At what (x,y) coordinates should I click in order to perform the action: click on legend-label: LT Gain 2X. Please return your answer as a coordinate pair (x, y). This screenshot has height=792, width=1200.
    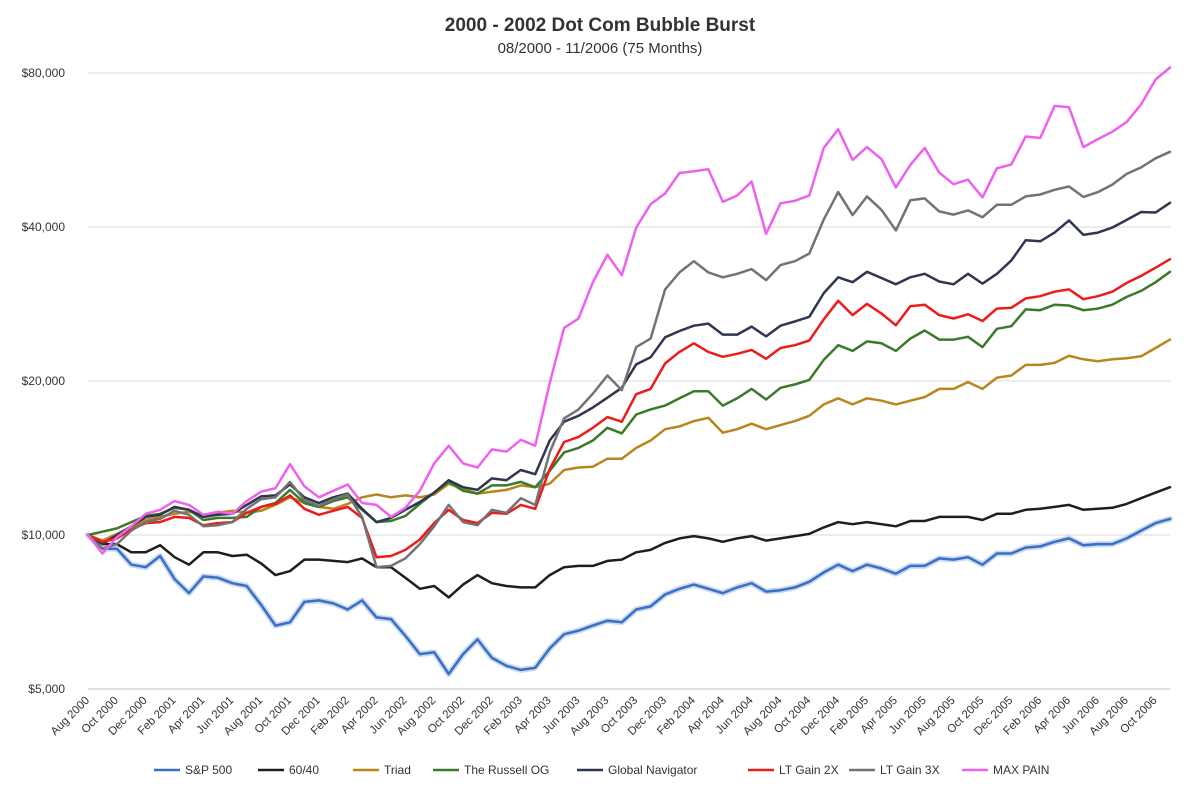
    Looking at the image, I should click on (809, 770).